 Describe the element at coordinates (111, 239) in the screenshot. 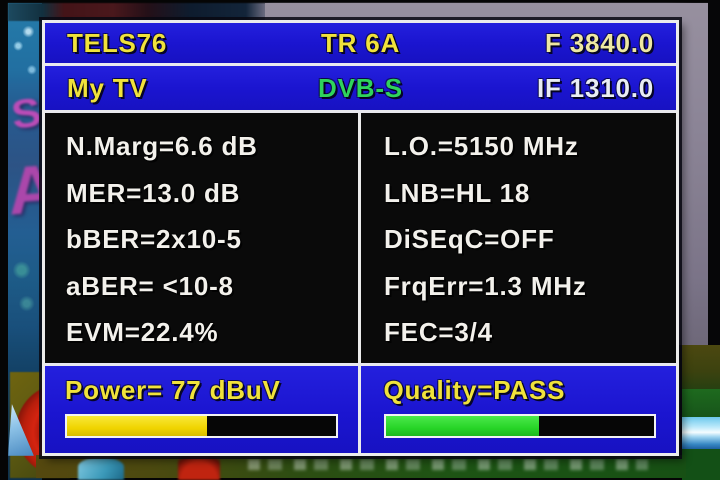

I see `measurement-label: bBER=` at that location.